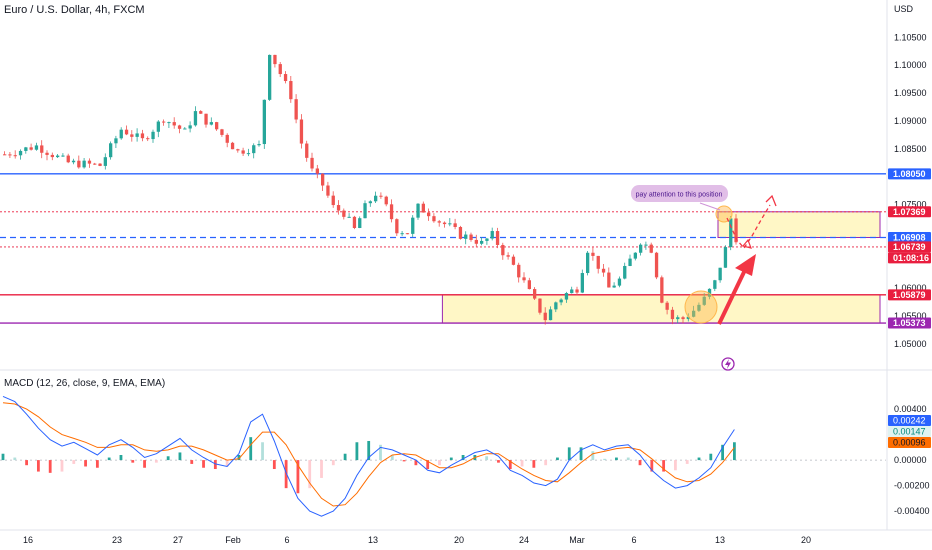 The image size is (932, 550). Describe the element at coordinates (730, 259) in the screenshot. I see `annotations` at that location.